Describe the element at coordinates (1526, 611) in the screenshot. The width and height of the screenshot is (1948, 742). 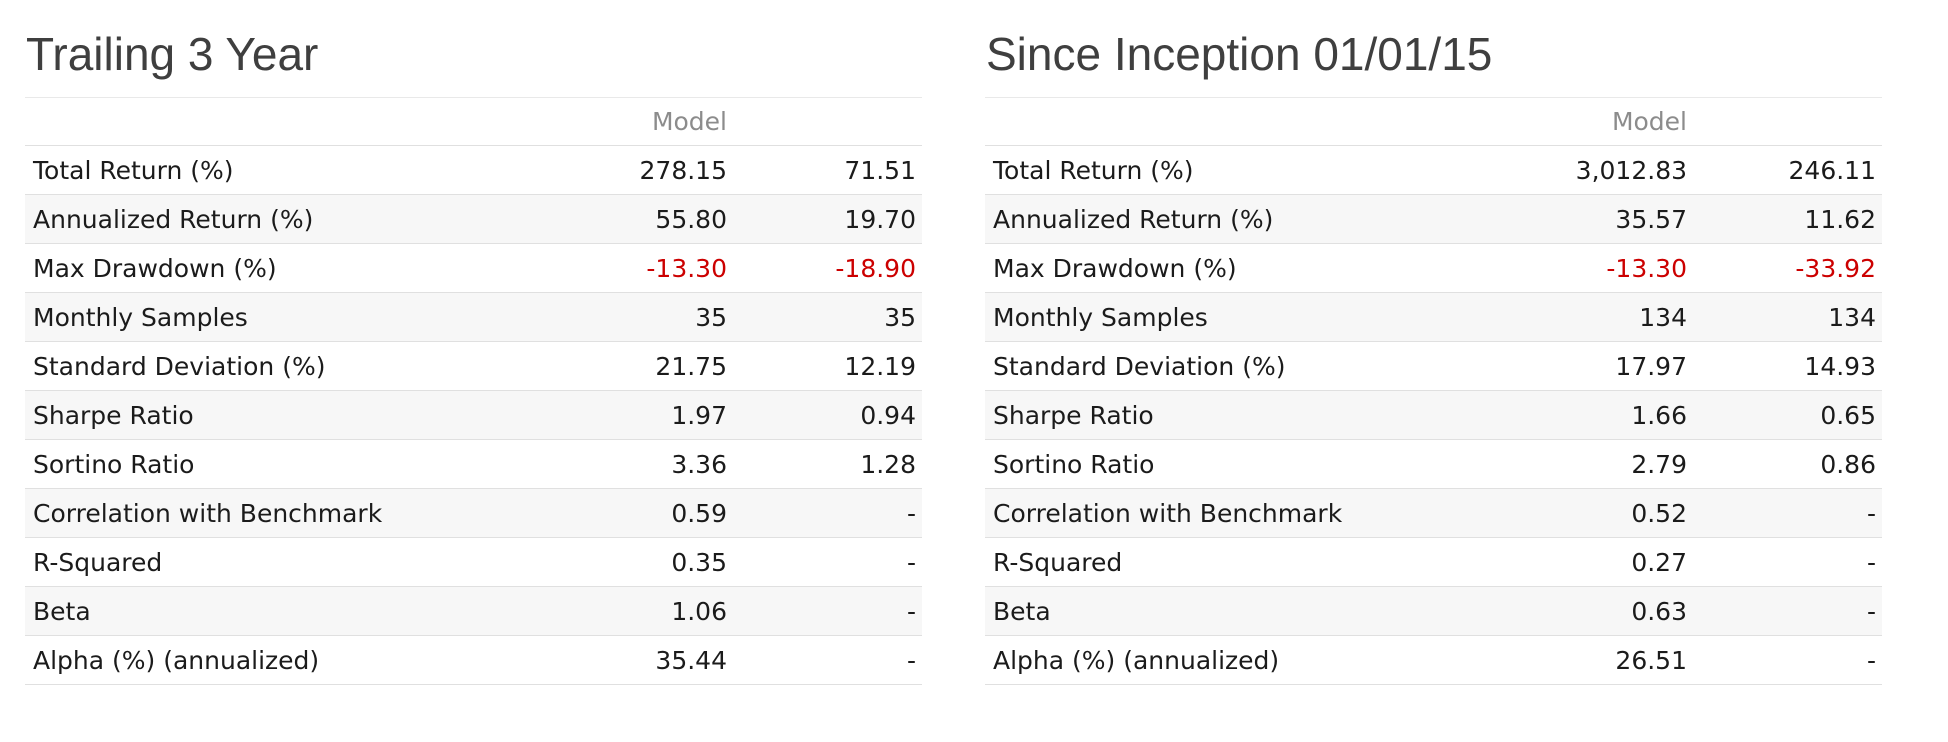
I see `model-value: 0.63` at that location.